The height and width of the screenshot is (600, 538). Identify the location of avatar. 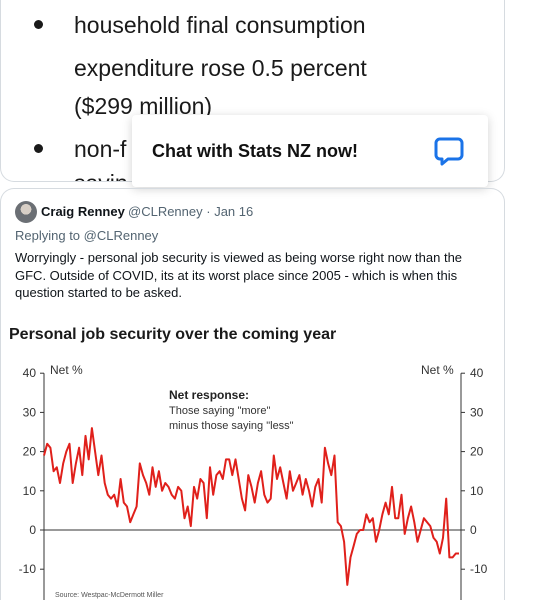
(26, 212).